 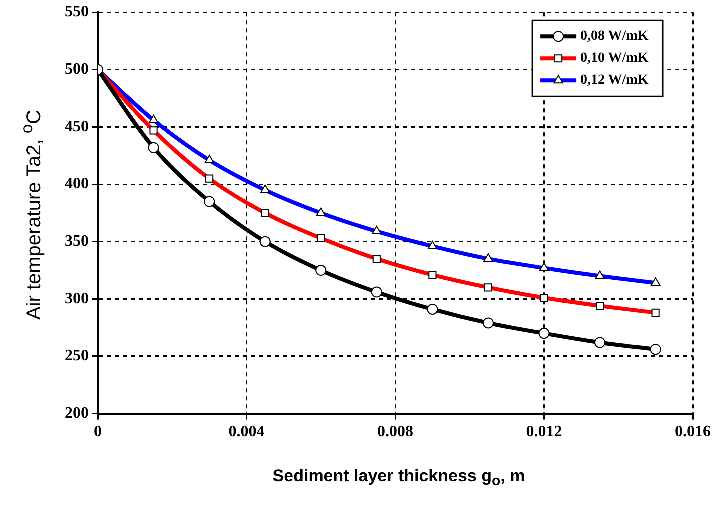 What do you see at coordinates (614, 58) in the screenshot?
I see `legend-label: 0,10 W/mK` at bounding box center [614, 58].